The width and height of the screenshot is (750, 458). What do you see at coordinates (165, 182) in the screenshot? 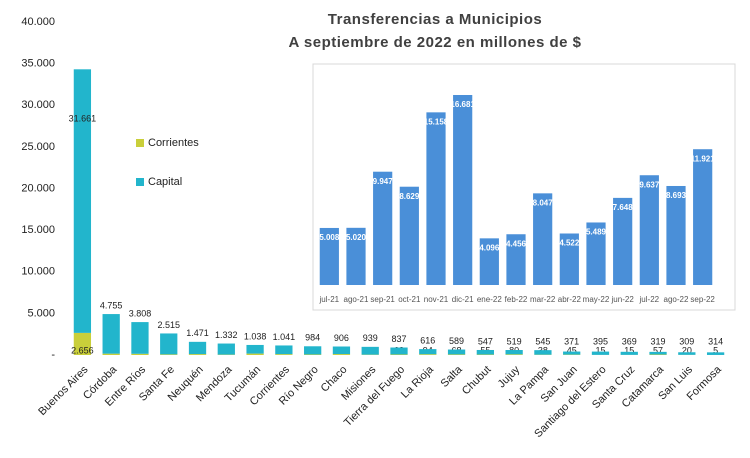
I see `legend-label: Capital` at bounding box center [165, 182].